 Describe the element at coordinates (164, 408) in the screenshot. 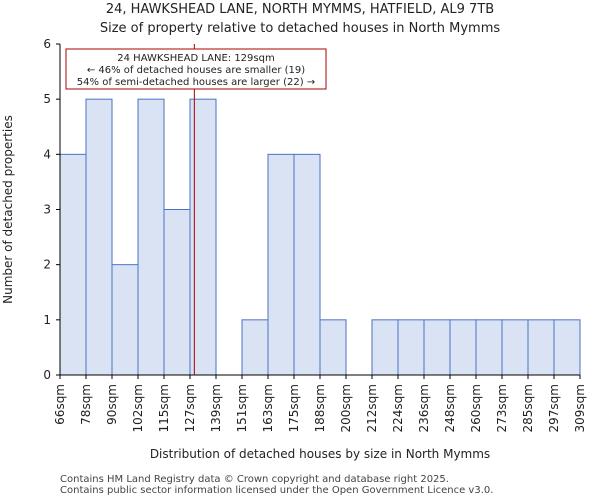

I see `x-tick-label: 115sqm` at that location.